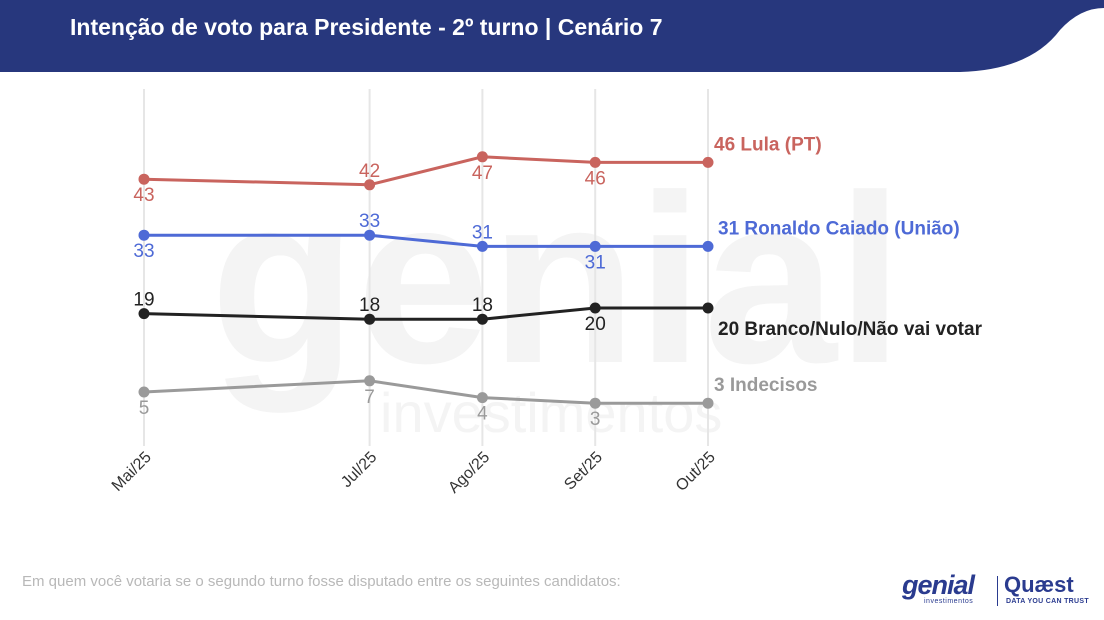  Describe the element at coordinates (583, 471) in the screenshot. I see `x-tick-label: Set/25` at that location.